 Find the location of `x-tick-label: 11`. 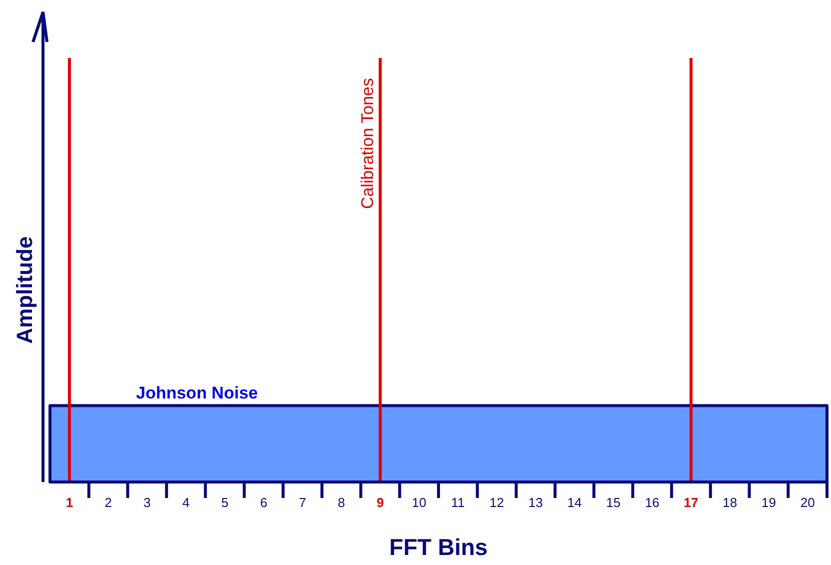

x-tick-label: 11 is located at coordinates (458, 502).